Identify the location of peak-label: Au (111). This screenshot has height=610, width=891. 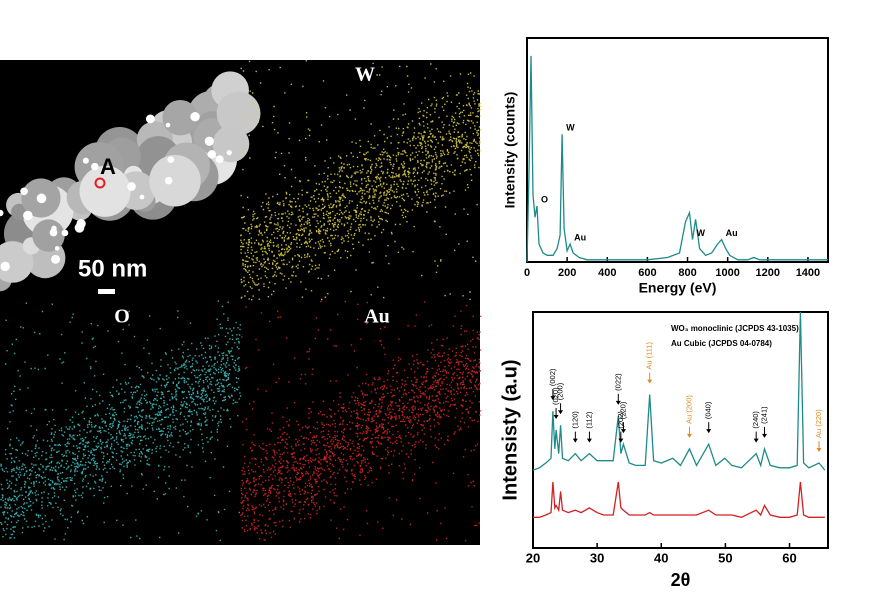
(649, 355).